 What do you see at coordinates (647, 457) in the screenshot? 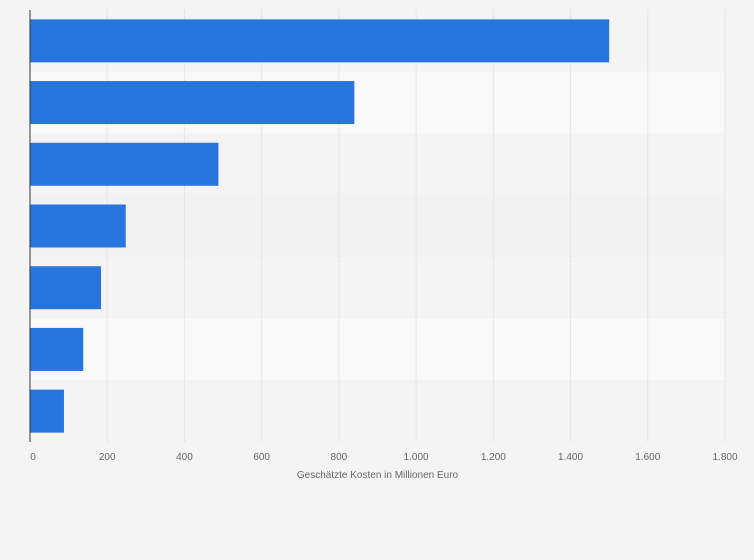
I see `x-tick-label: 1.600` at bounding box center [647, 457].